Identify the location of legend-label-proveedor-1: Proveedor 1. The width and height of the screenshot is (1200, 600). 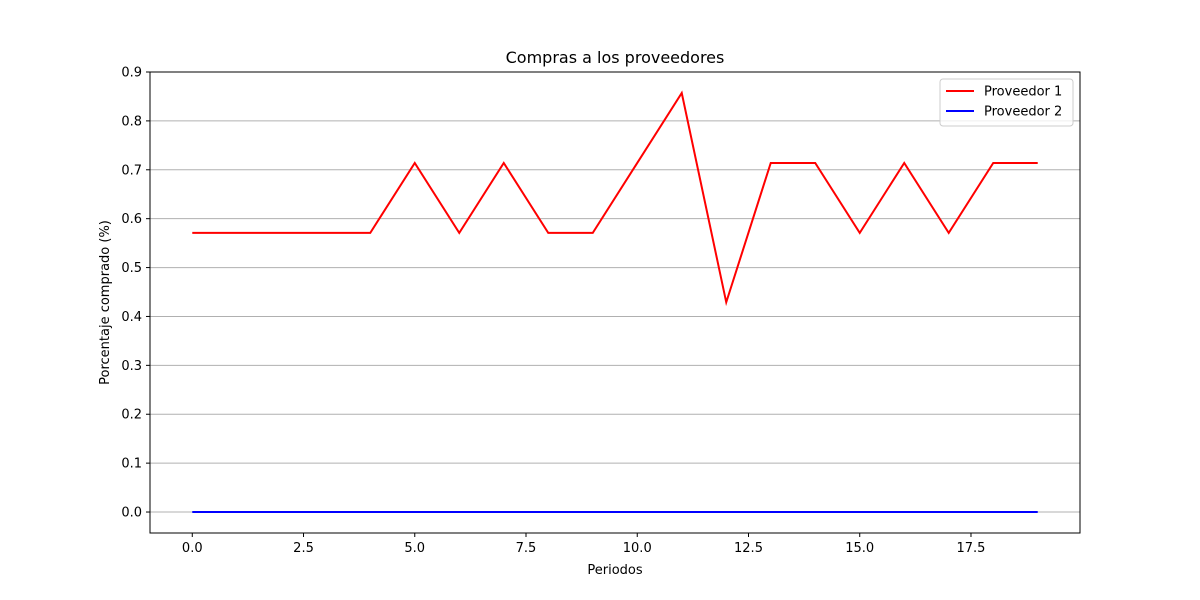
(1023, 92).